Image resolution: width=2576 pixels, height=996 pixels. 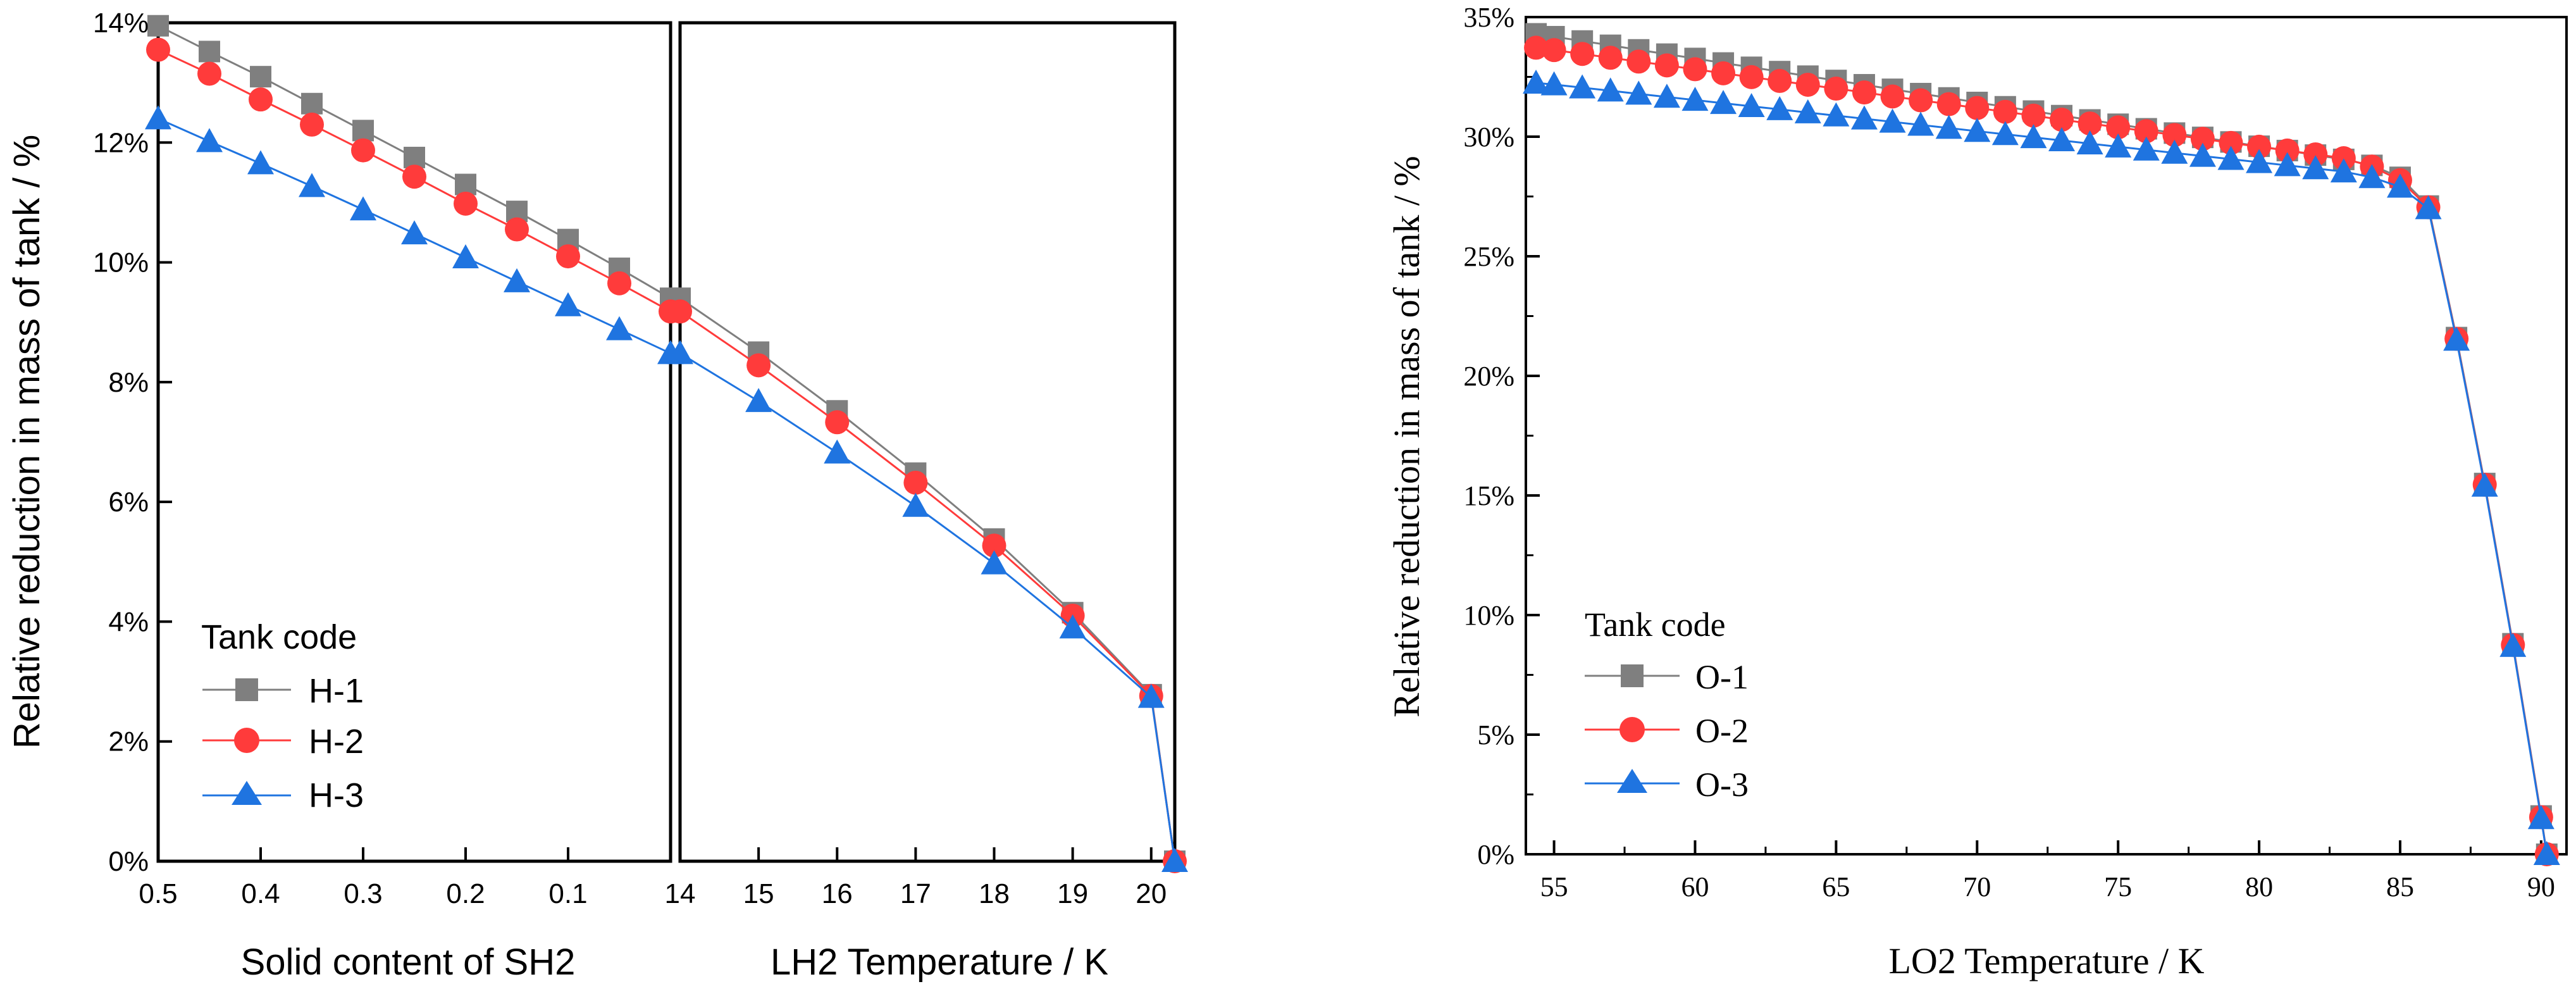 I want to click on legend-item-o2: O-2, so click(x=1667, y=731).